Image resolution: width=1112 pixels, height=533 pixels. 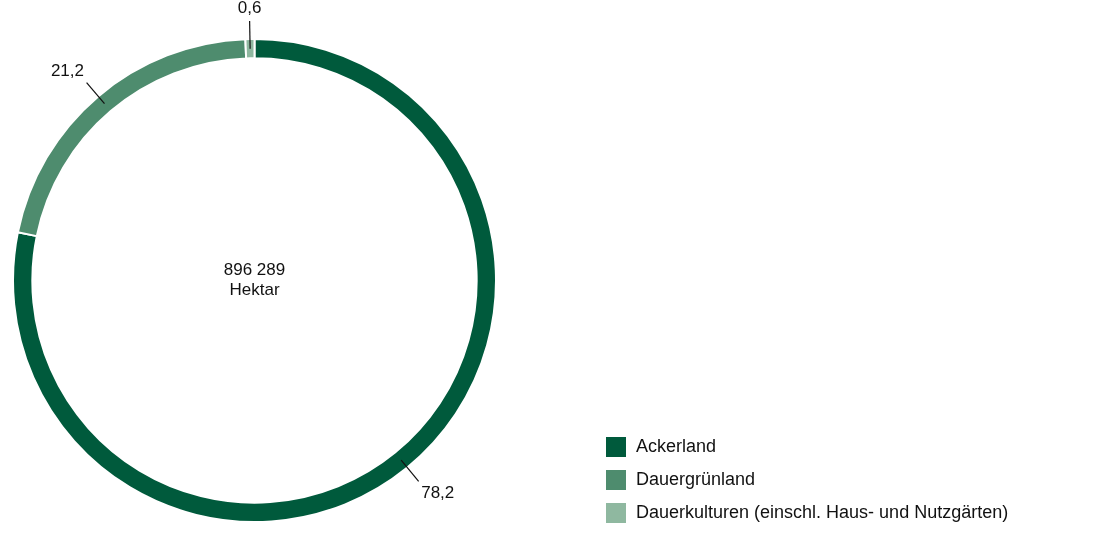 I want to click on data-label: 78,2, so click(x=438, y=492).